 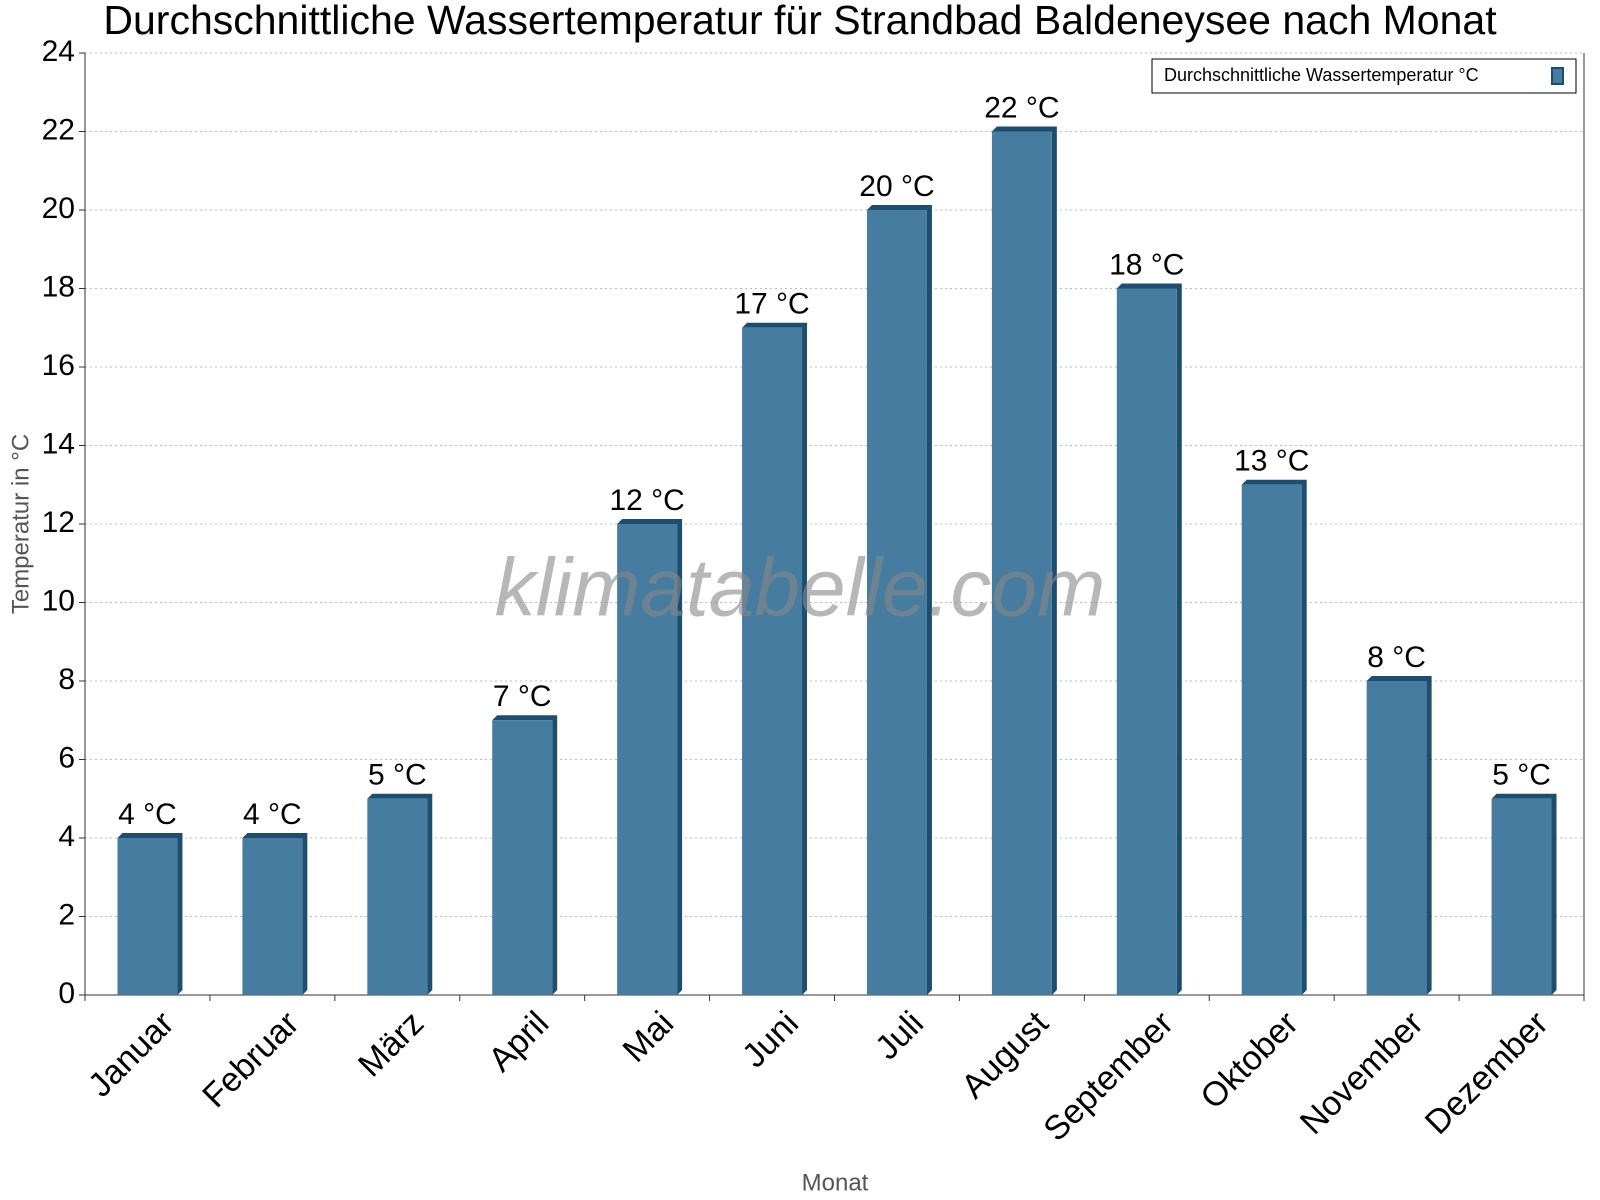 What do you see at coordinates (58, 443) in the screenshot?
I see `y-tick-label: 14` at bounding box center [58, 443].